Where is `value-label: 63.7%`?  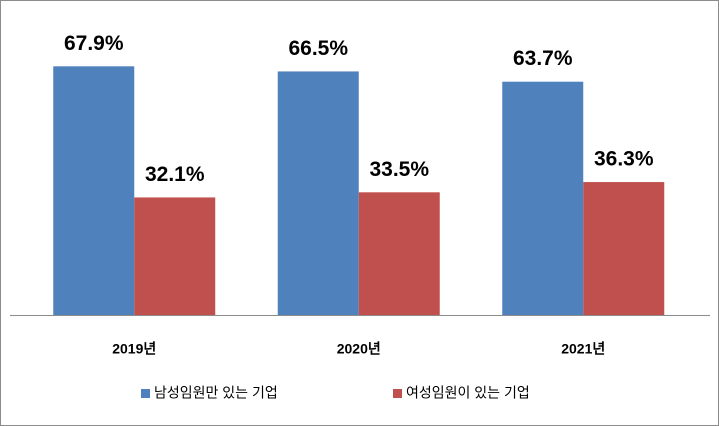
value-label: 63.7% is located at coordinates (543, 58).